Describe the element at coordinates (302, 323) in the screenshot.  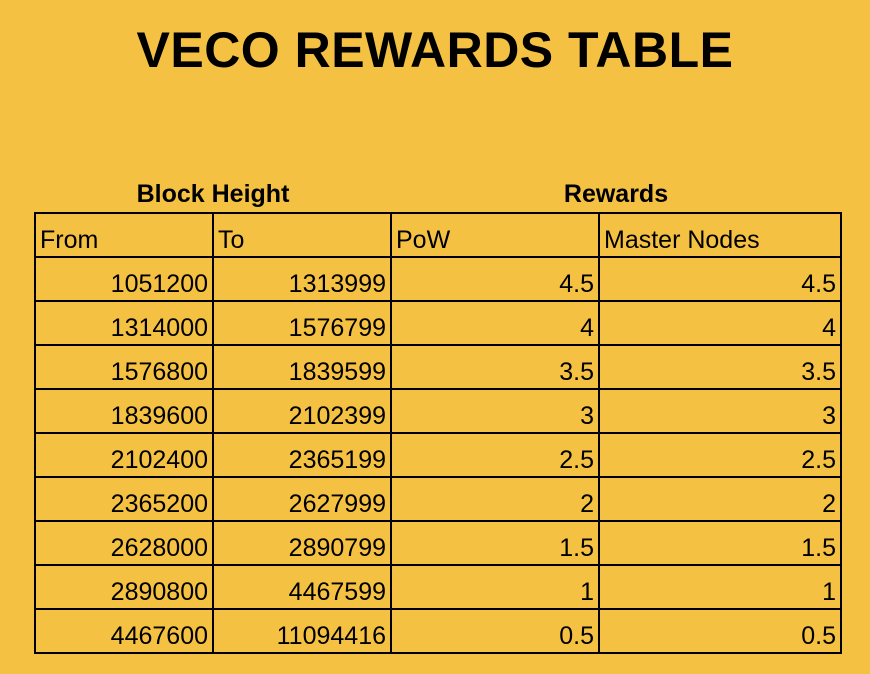
I see `cell-to: 1576799` at that location.